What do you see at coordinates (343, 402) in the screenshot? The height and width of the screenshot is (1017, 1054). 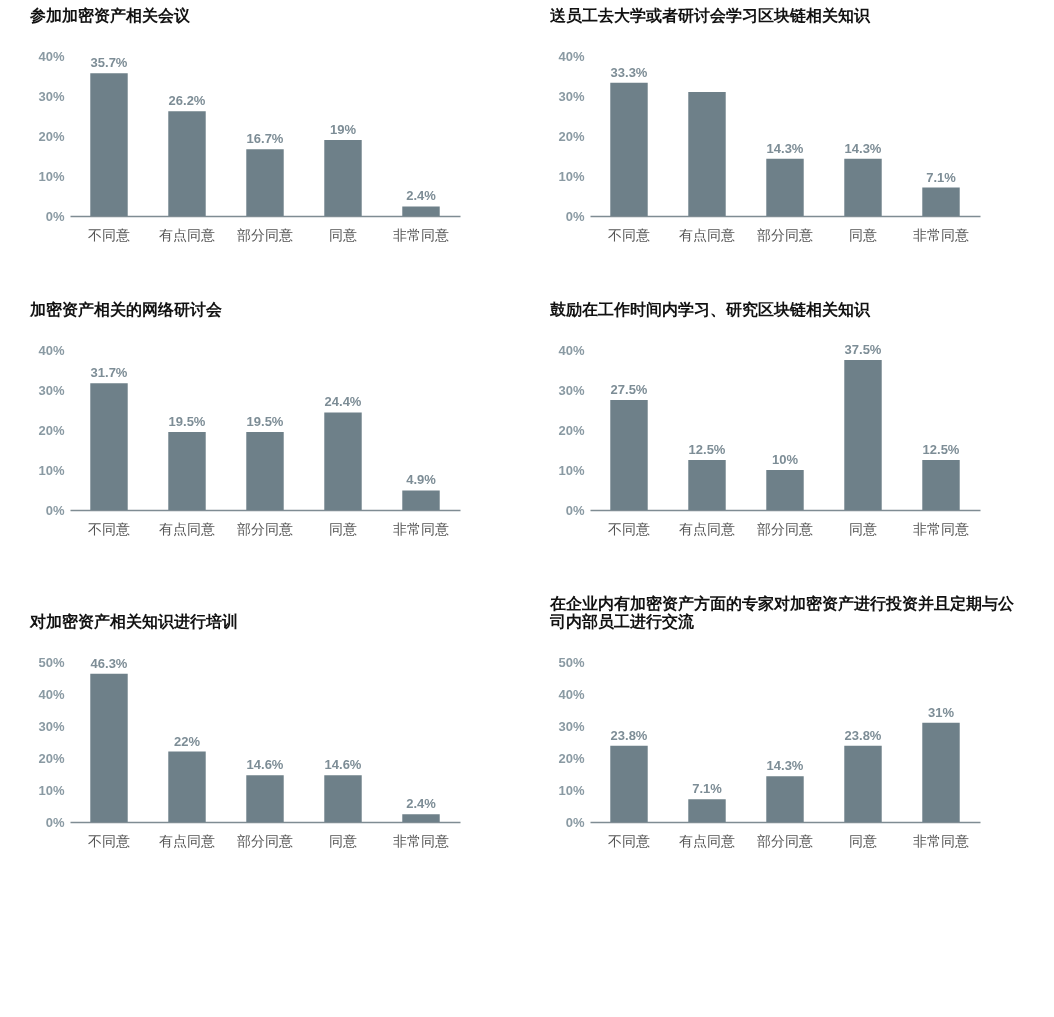 I see `data-label: 24.4%` at bounding box center [343, 402].